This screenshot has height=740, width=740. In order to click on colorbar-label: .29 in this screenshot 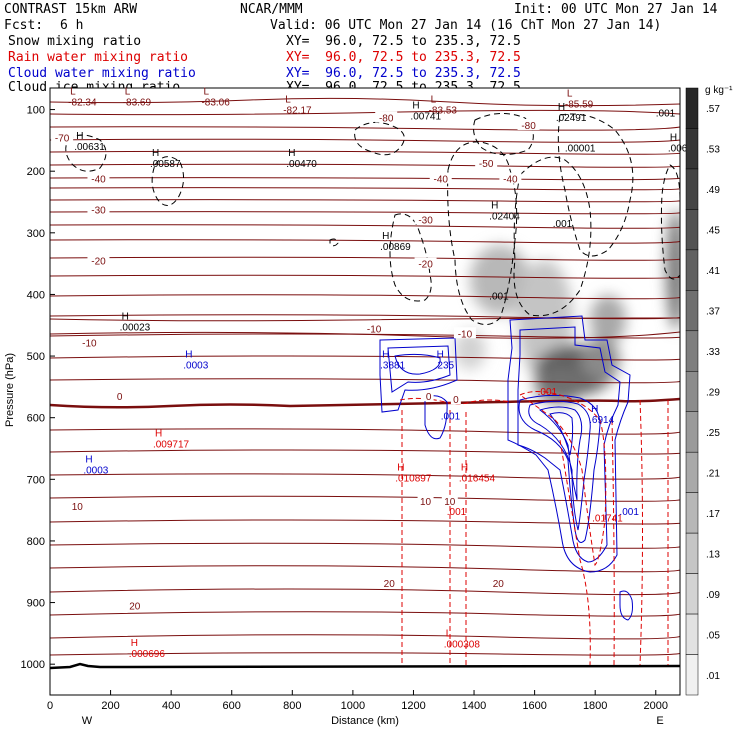, I will do `click(713, 393)`.